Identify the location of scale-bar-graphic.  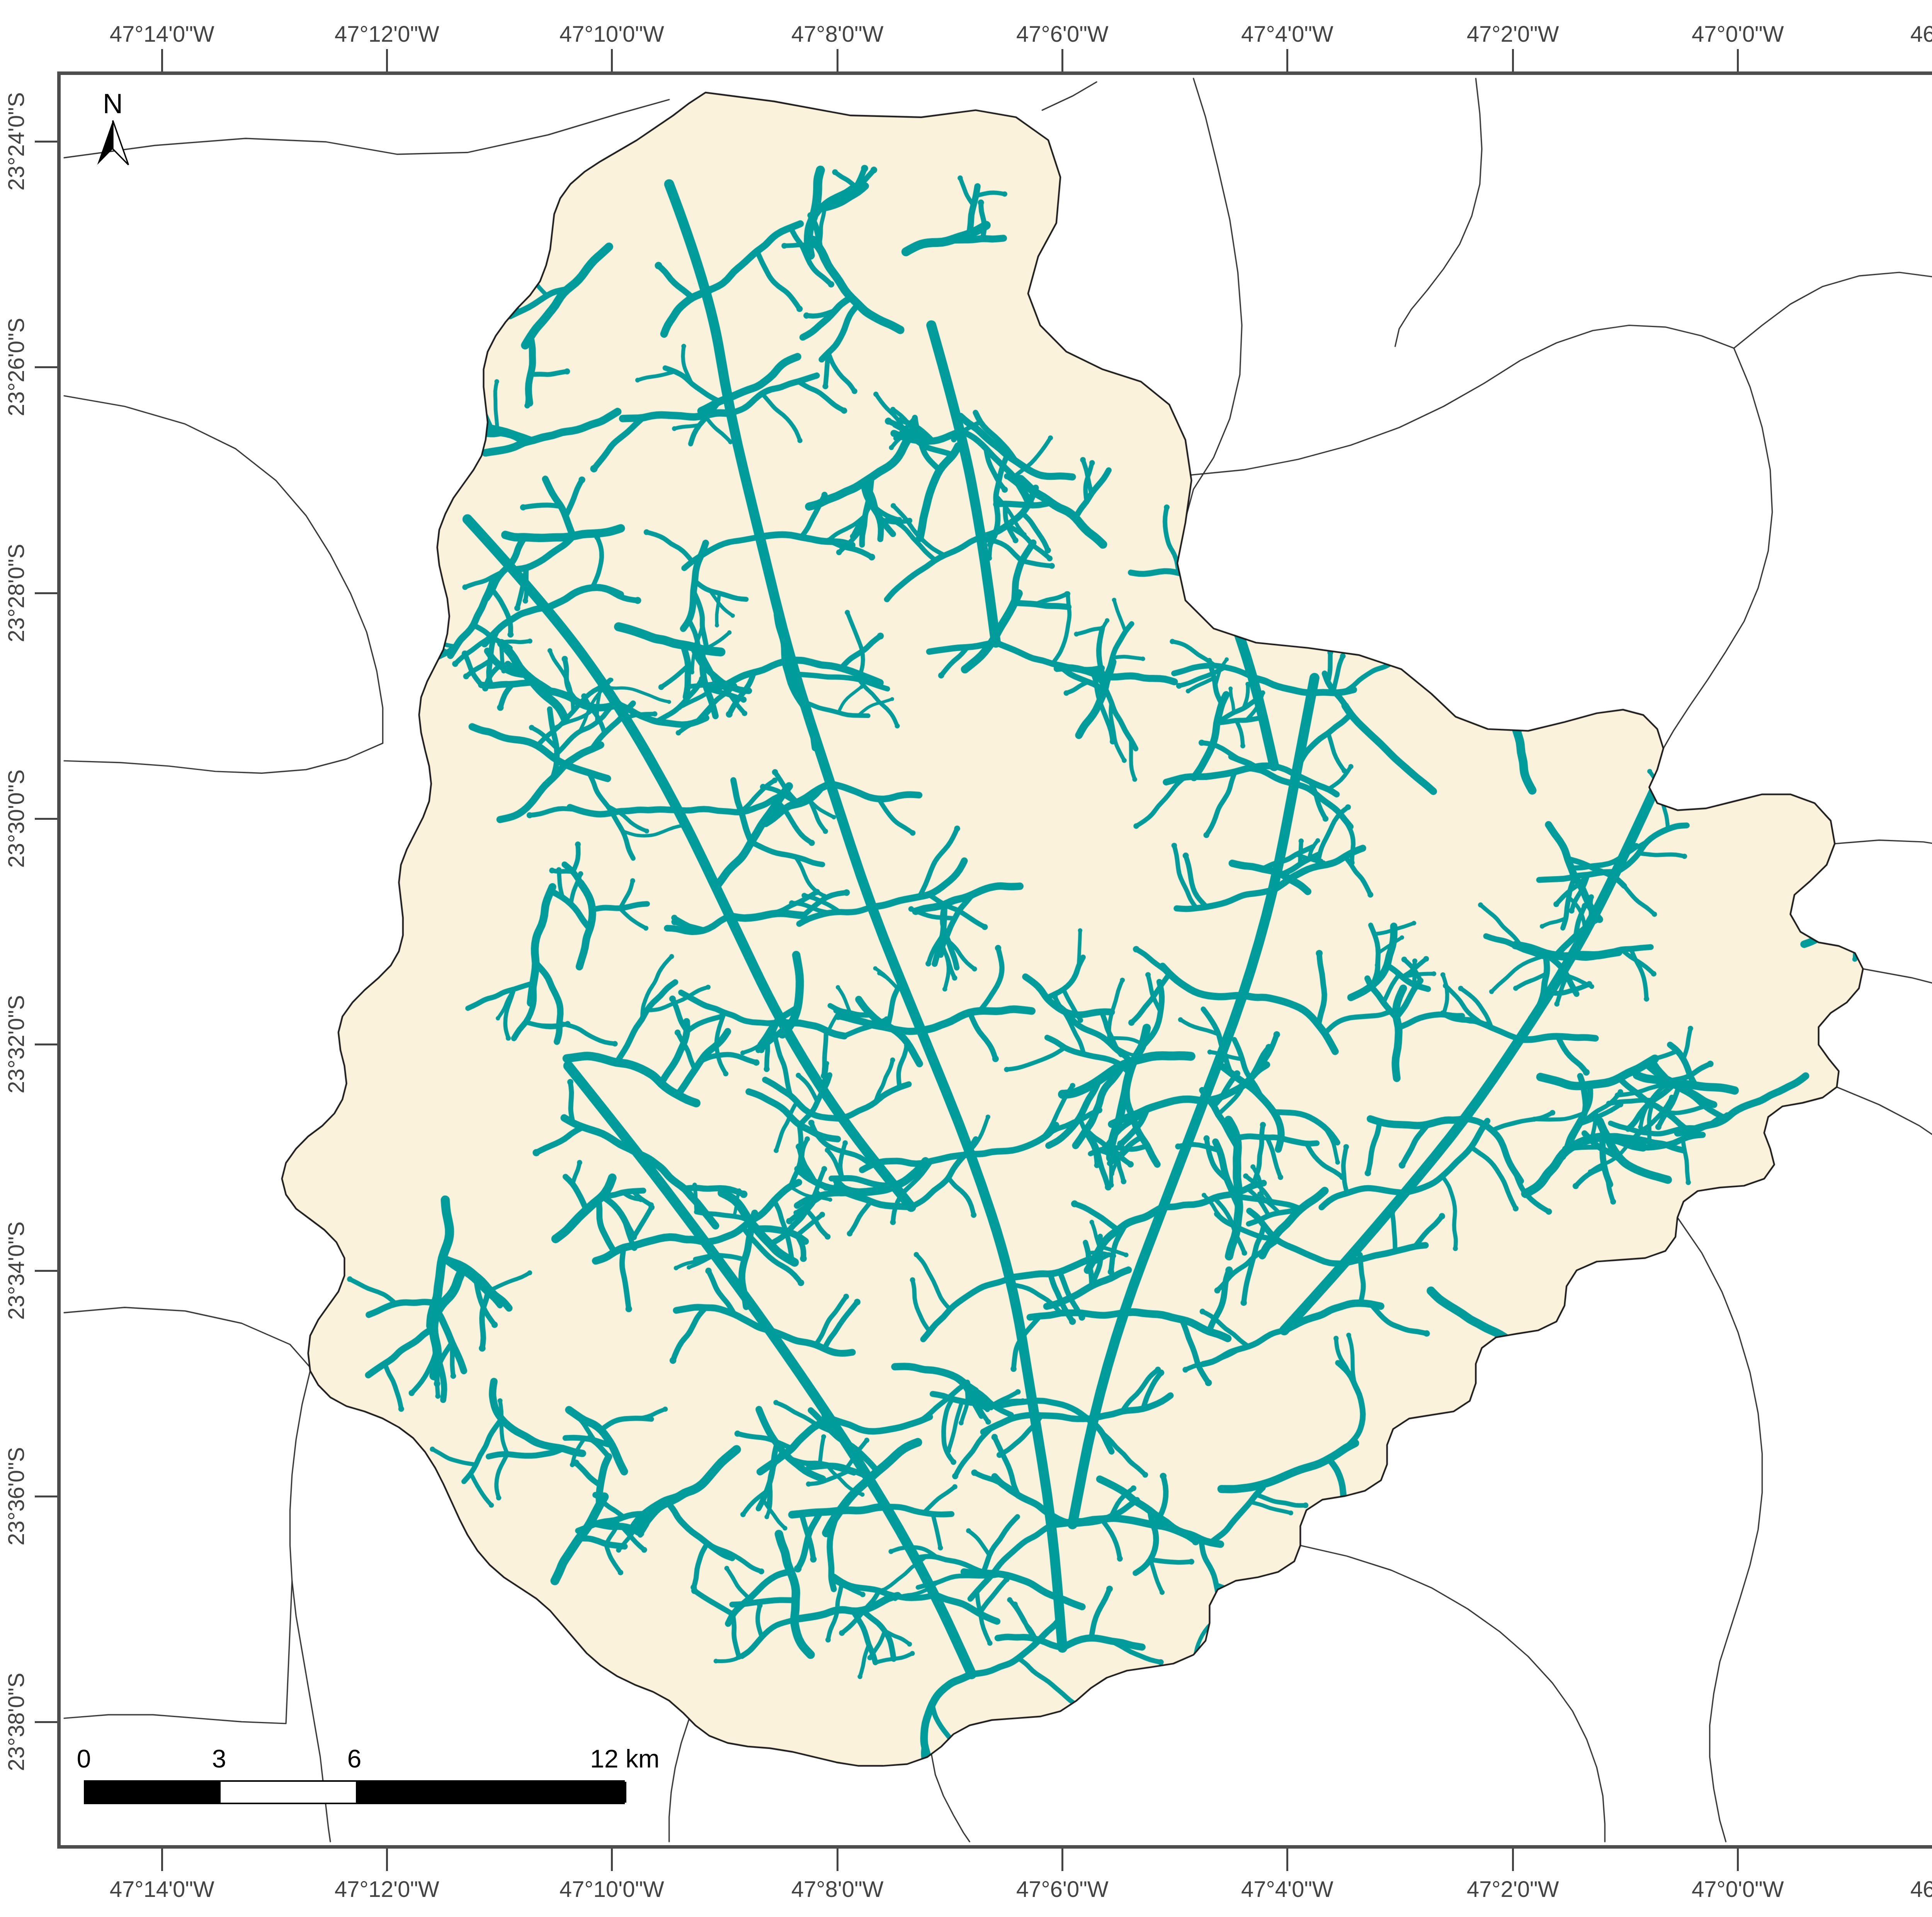
(355, 1792).